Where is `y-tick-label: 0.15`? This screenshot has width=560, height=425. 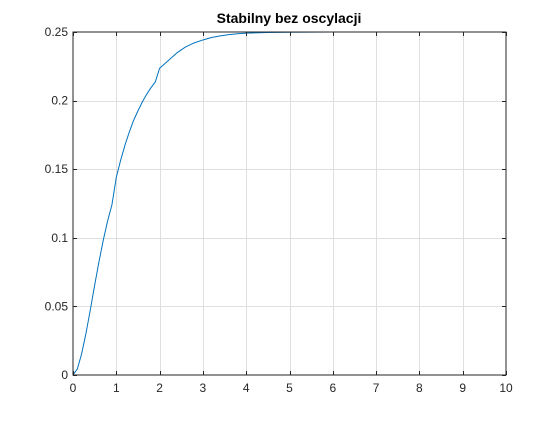
y-tick-label: 0.15 is located at coordinates (57, 169).